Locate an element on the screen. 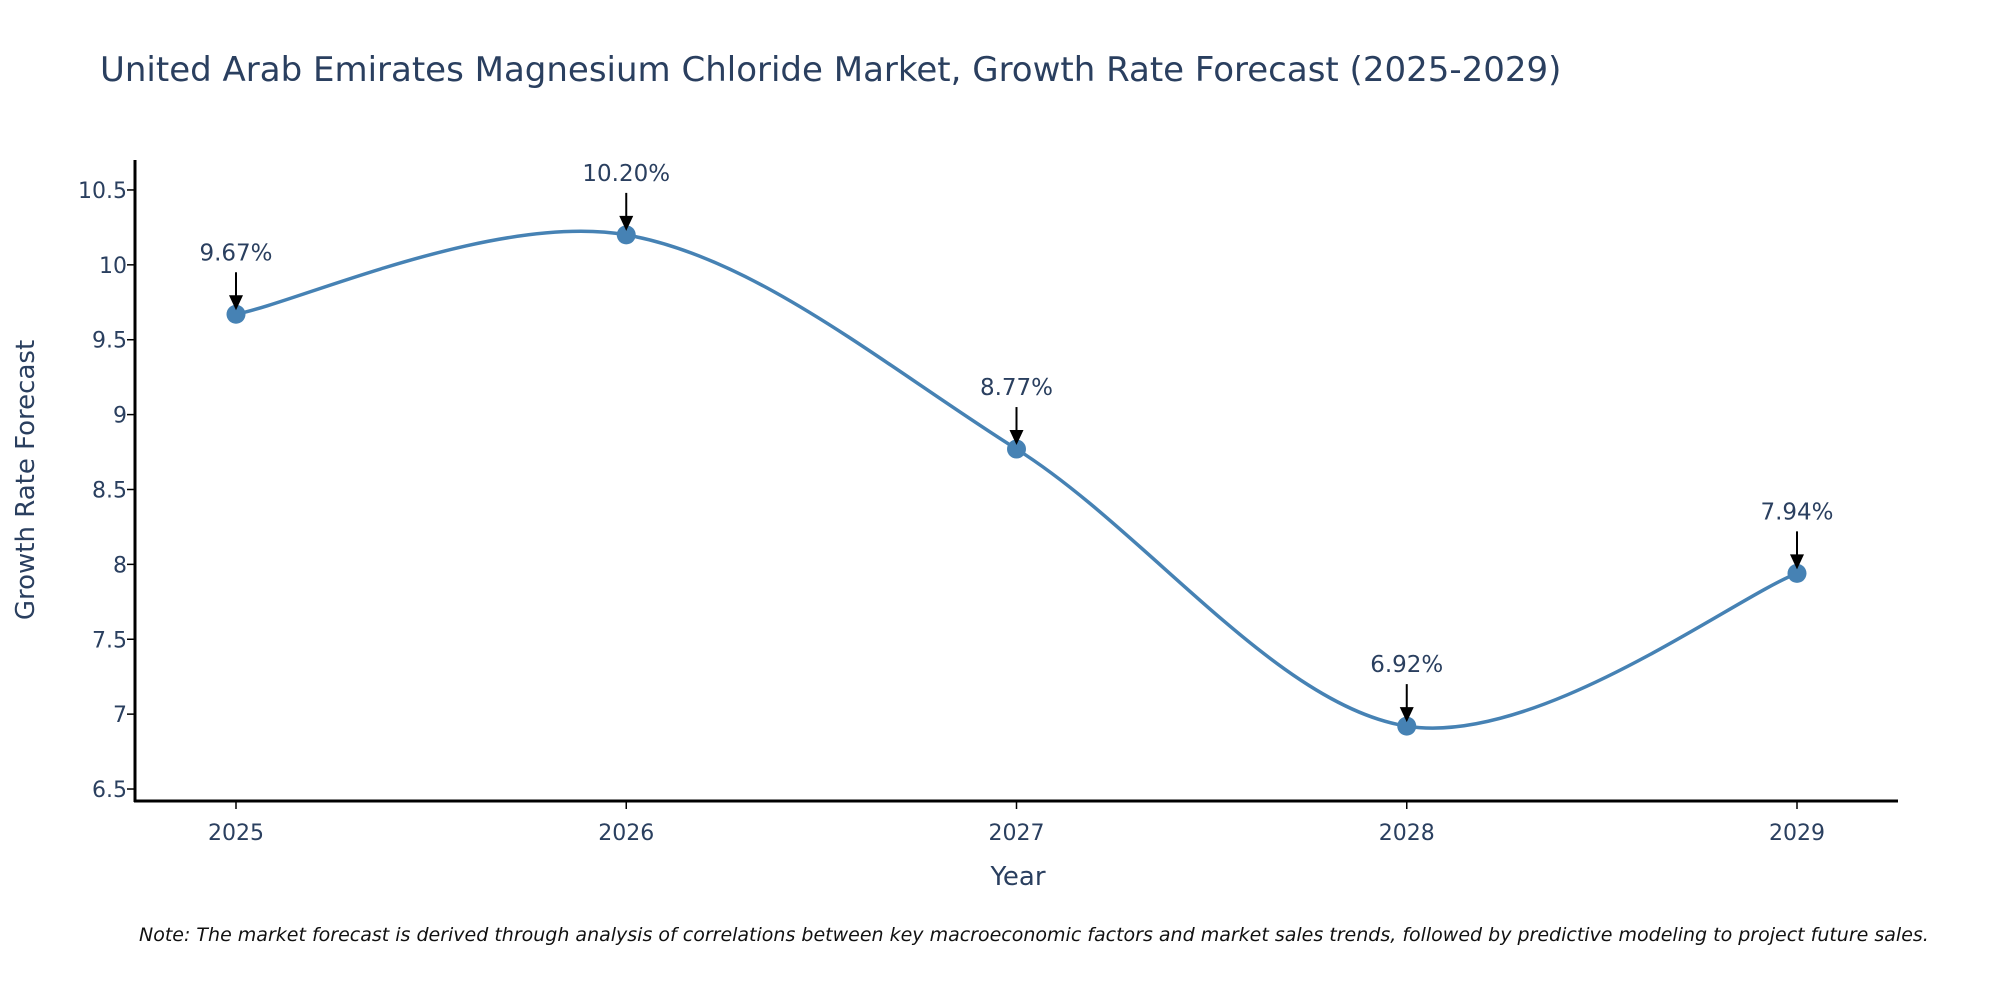 The width and height of the screenshot is (2000, 1000). data-label: 10.20% is located at coordinates (626, 174).